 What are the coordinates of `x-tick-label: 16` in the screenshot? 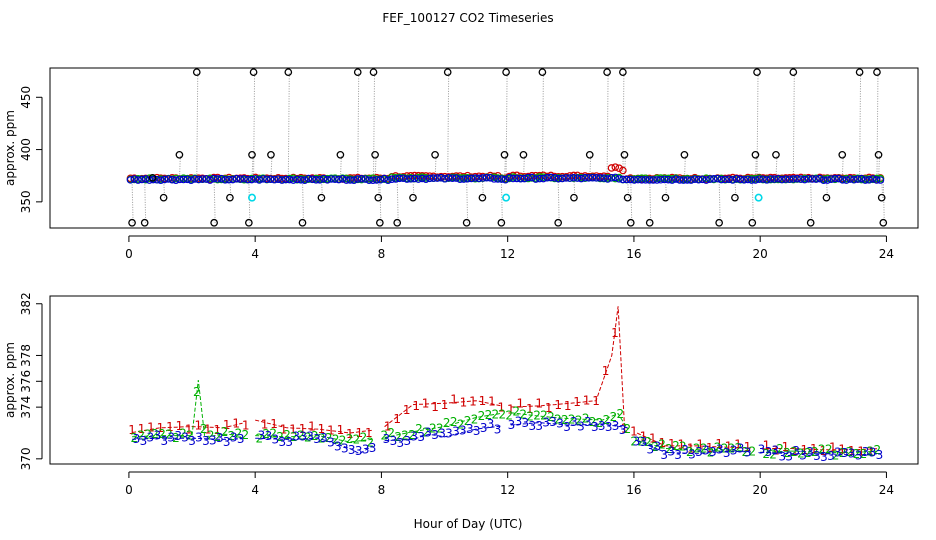 It's located at (633, 490).